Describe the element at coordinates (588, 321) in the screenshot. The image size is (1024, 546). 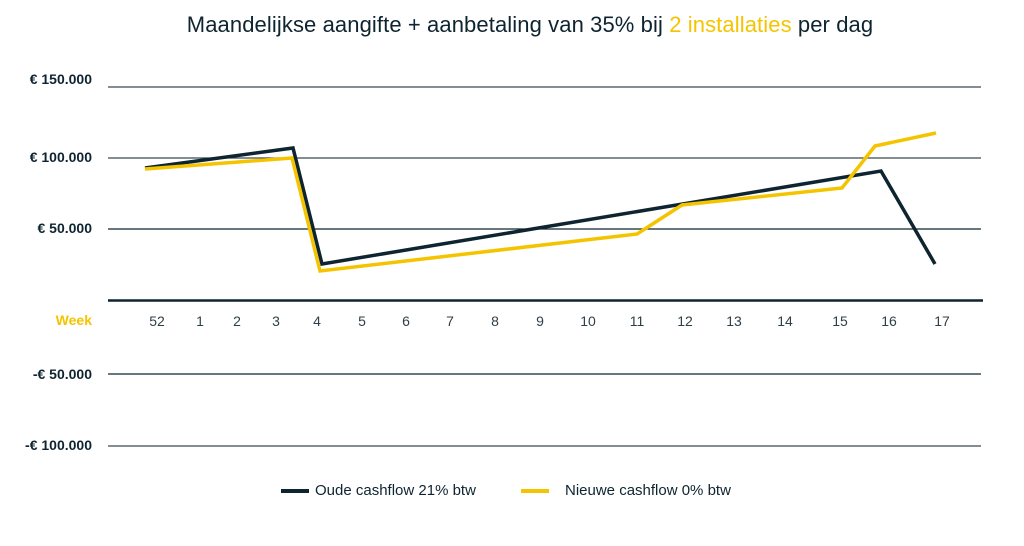
I see `x-tick: 10` at that location.